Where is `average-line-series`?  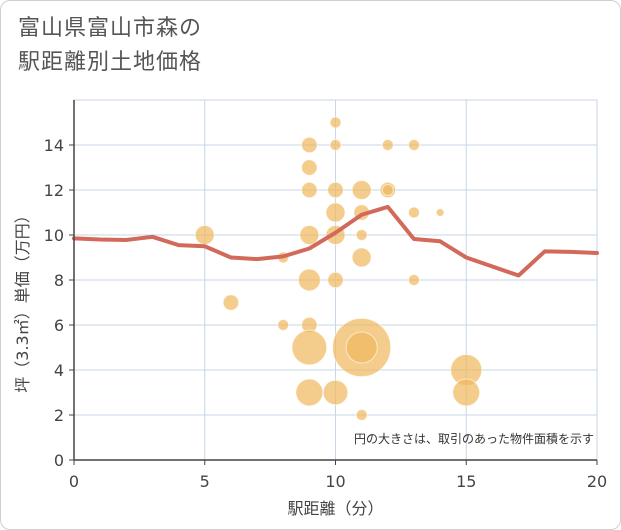 average-line-series is located at coordinates (335, 241).